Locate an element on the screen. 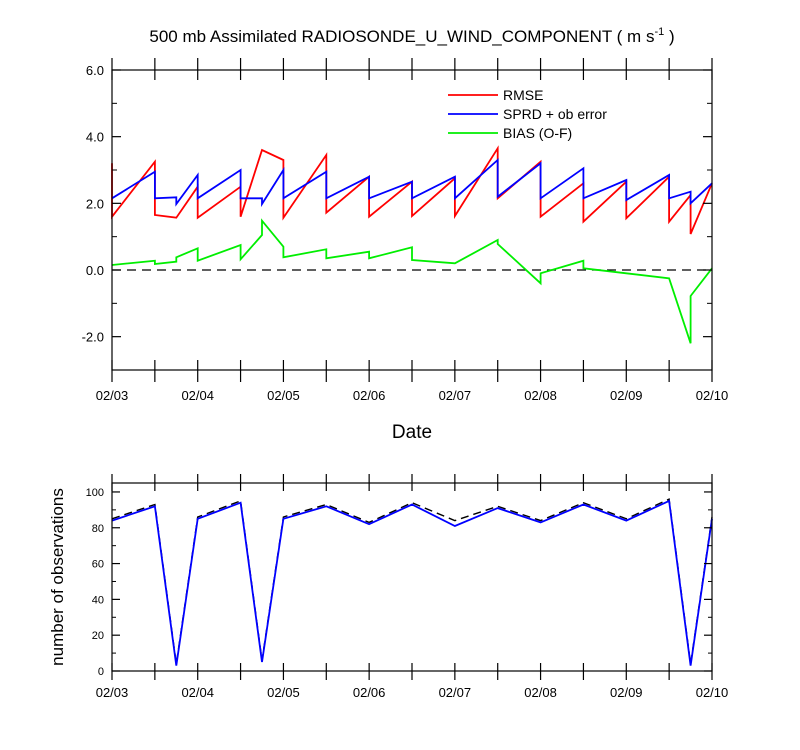 This screenshot has height=750, width=800. top-x-tick-label: 02/04 is located at coordinates (197, 395).